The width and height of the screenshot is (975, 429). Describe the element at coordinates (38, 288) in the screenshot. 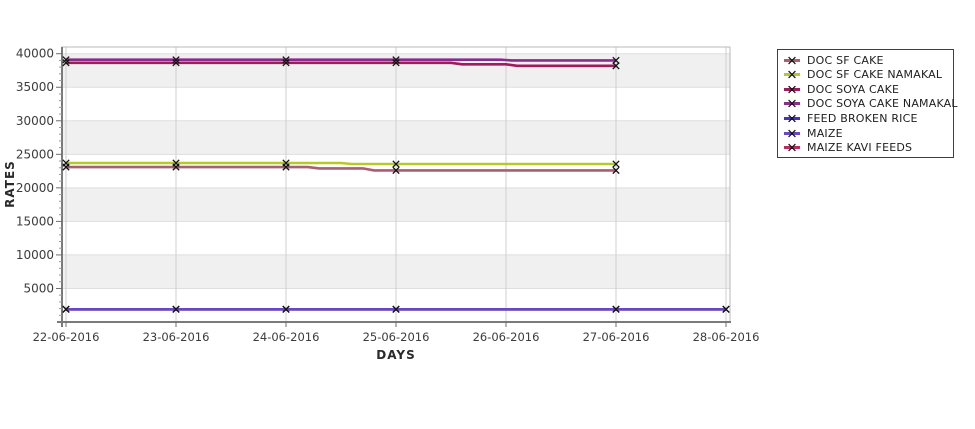

I see `y-tick-label: 5000` at that location.